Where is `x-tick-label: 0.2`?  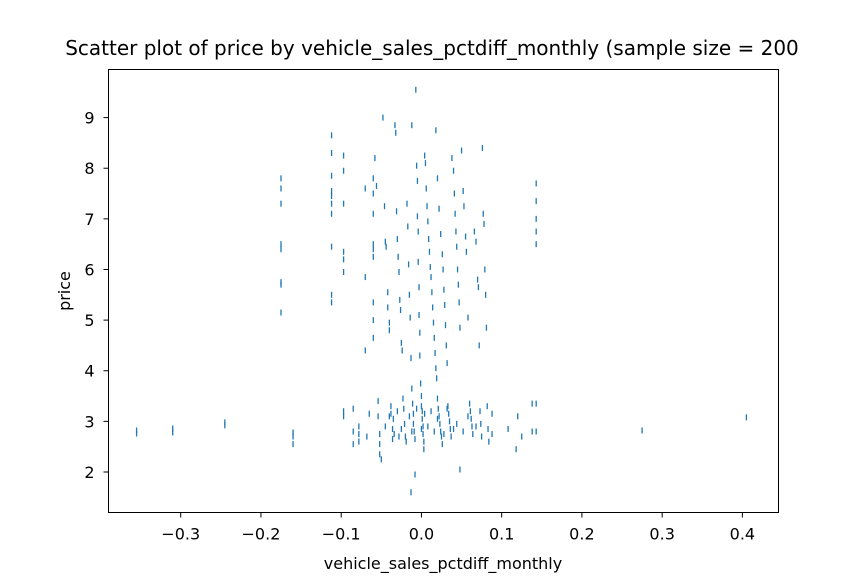
x-tick-label: 0.2 is located at coordinates (581, 534).